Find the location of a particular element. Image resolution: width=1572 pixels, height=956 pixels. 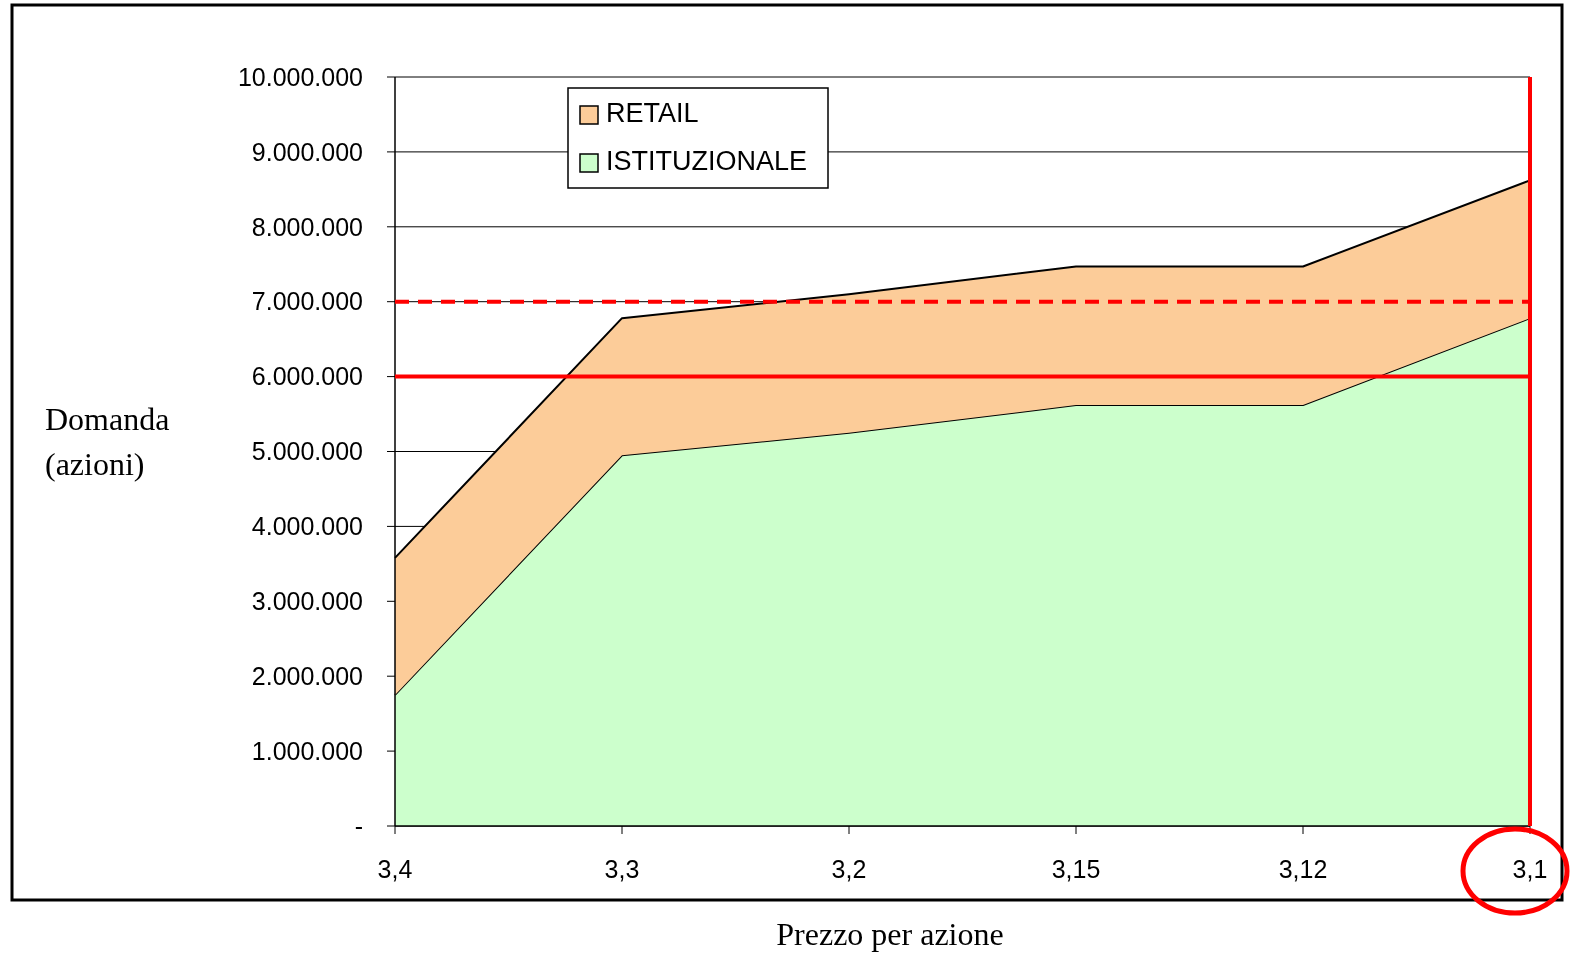

y-tick-label: 10.000.000 is located at coordinates (300, 76).